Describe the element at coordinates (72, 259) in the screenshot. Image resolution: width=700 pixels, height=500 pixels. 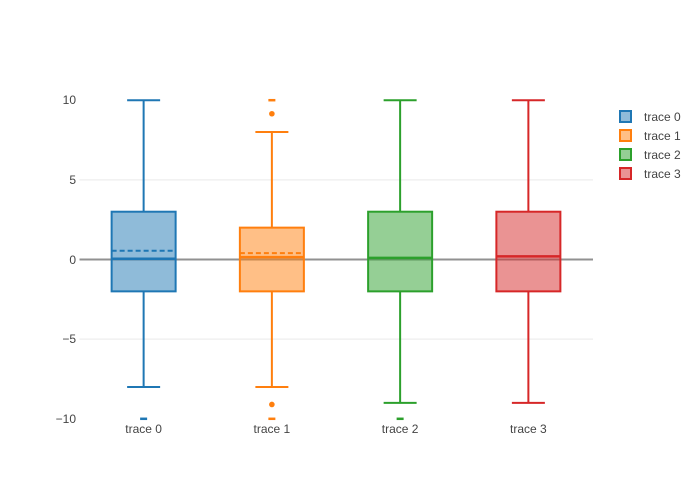
I see `y-tick-label: 0` at that location.